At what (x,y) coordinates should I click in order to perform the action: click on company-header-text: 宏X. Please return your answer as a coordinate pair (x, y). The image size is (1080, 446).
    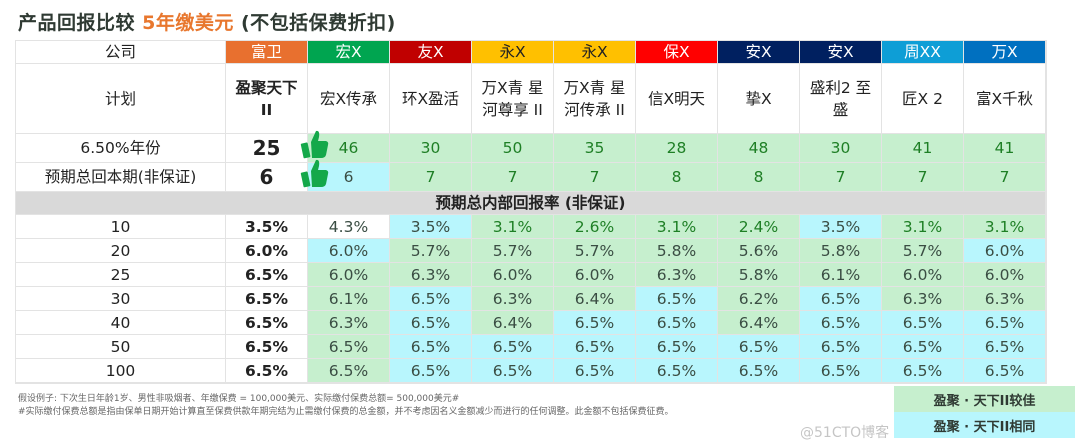
    Looking at the image, I should click on (348, 52).